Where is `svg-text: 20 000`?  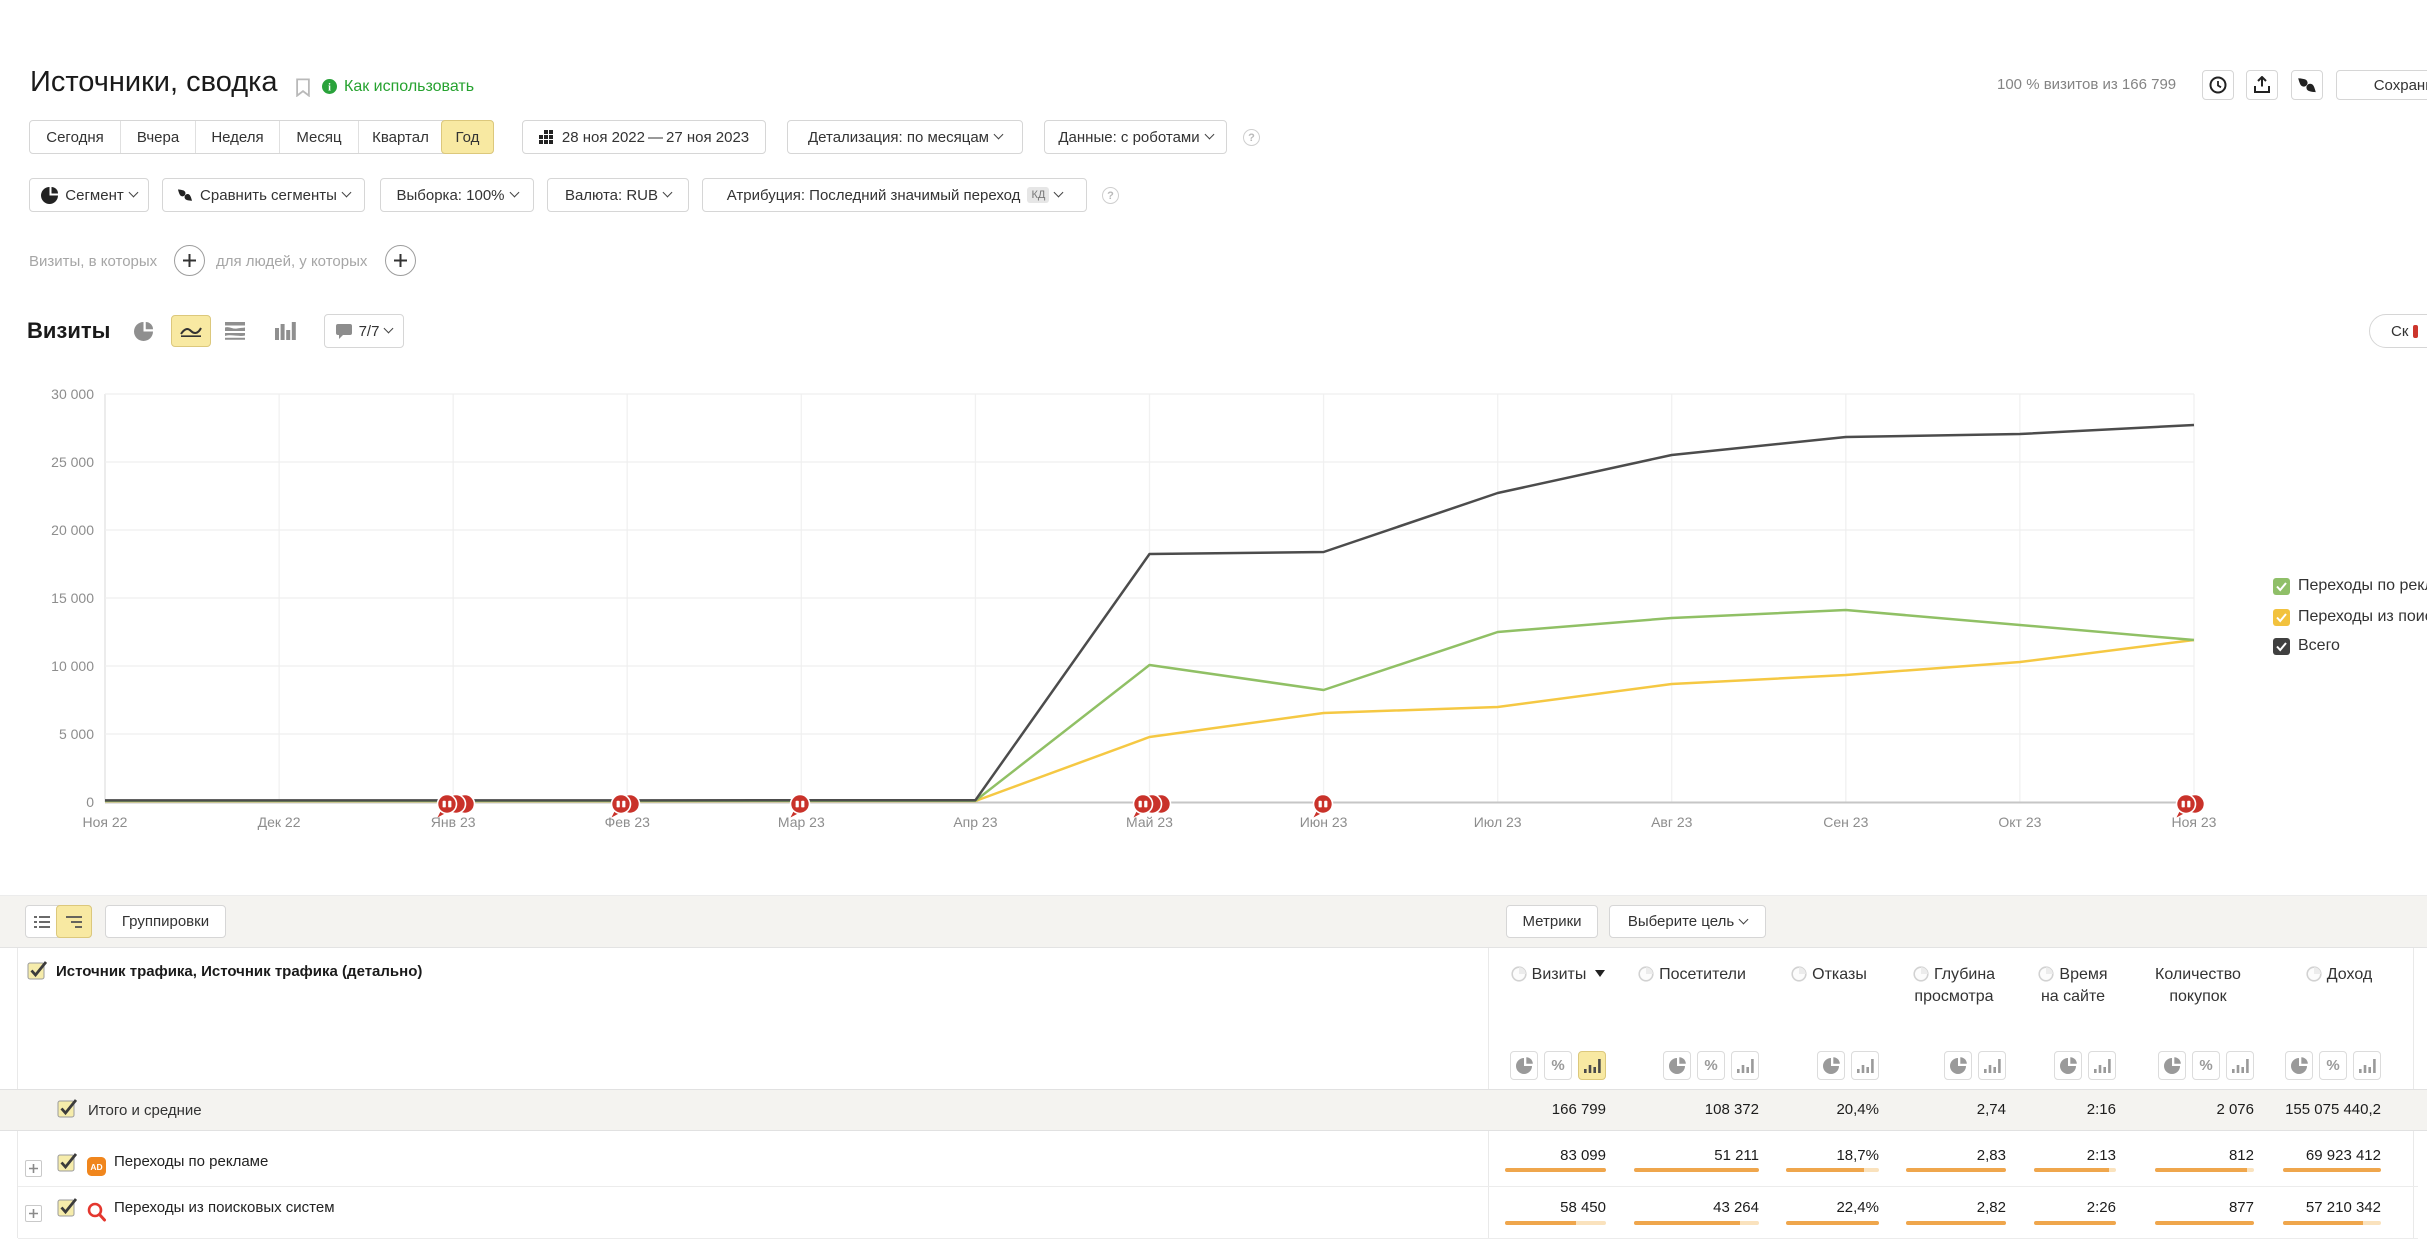
svg-text: 20 000 is located at coordinates (72, 530).